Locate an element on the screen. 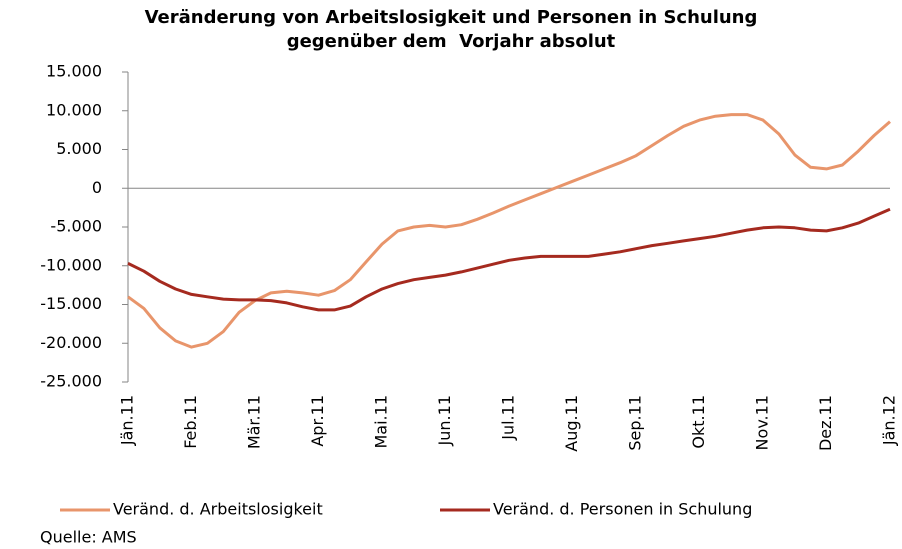  y-tick-label: 0 is located at coordinates (97, 187).